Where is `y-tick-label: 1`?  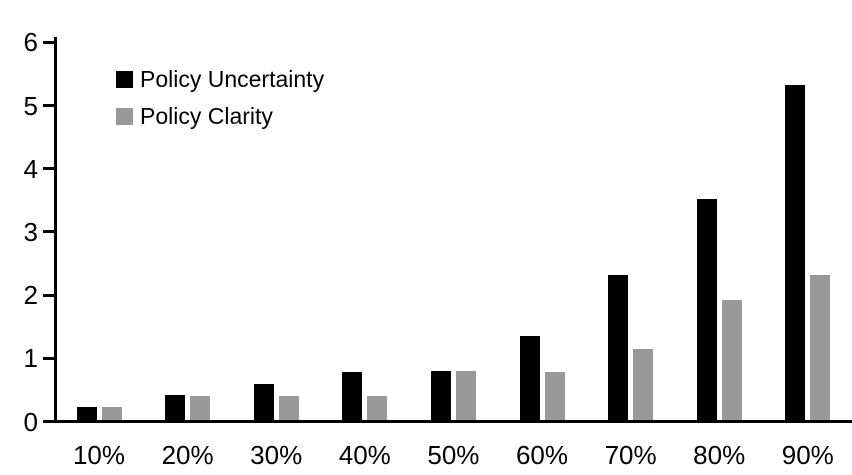
y-tick-label: 1 is located at coordinates (30, 358).